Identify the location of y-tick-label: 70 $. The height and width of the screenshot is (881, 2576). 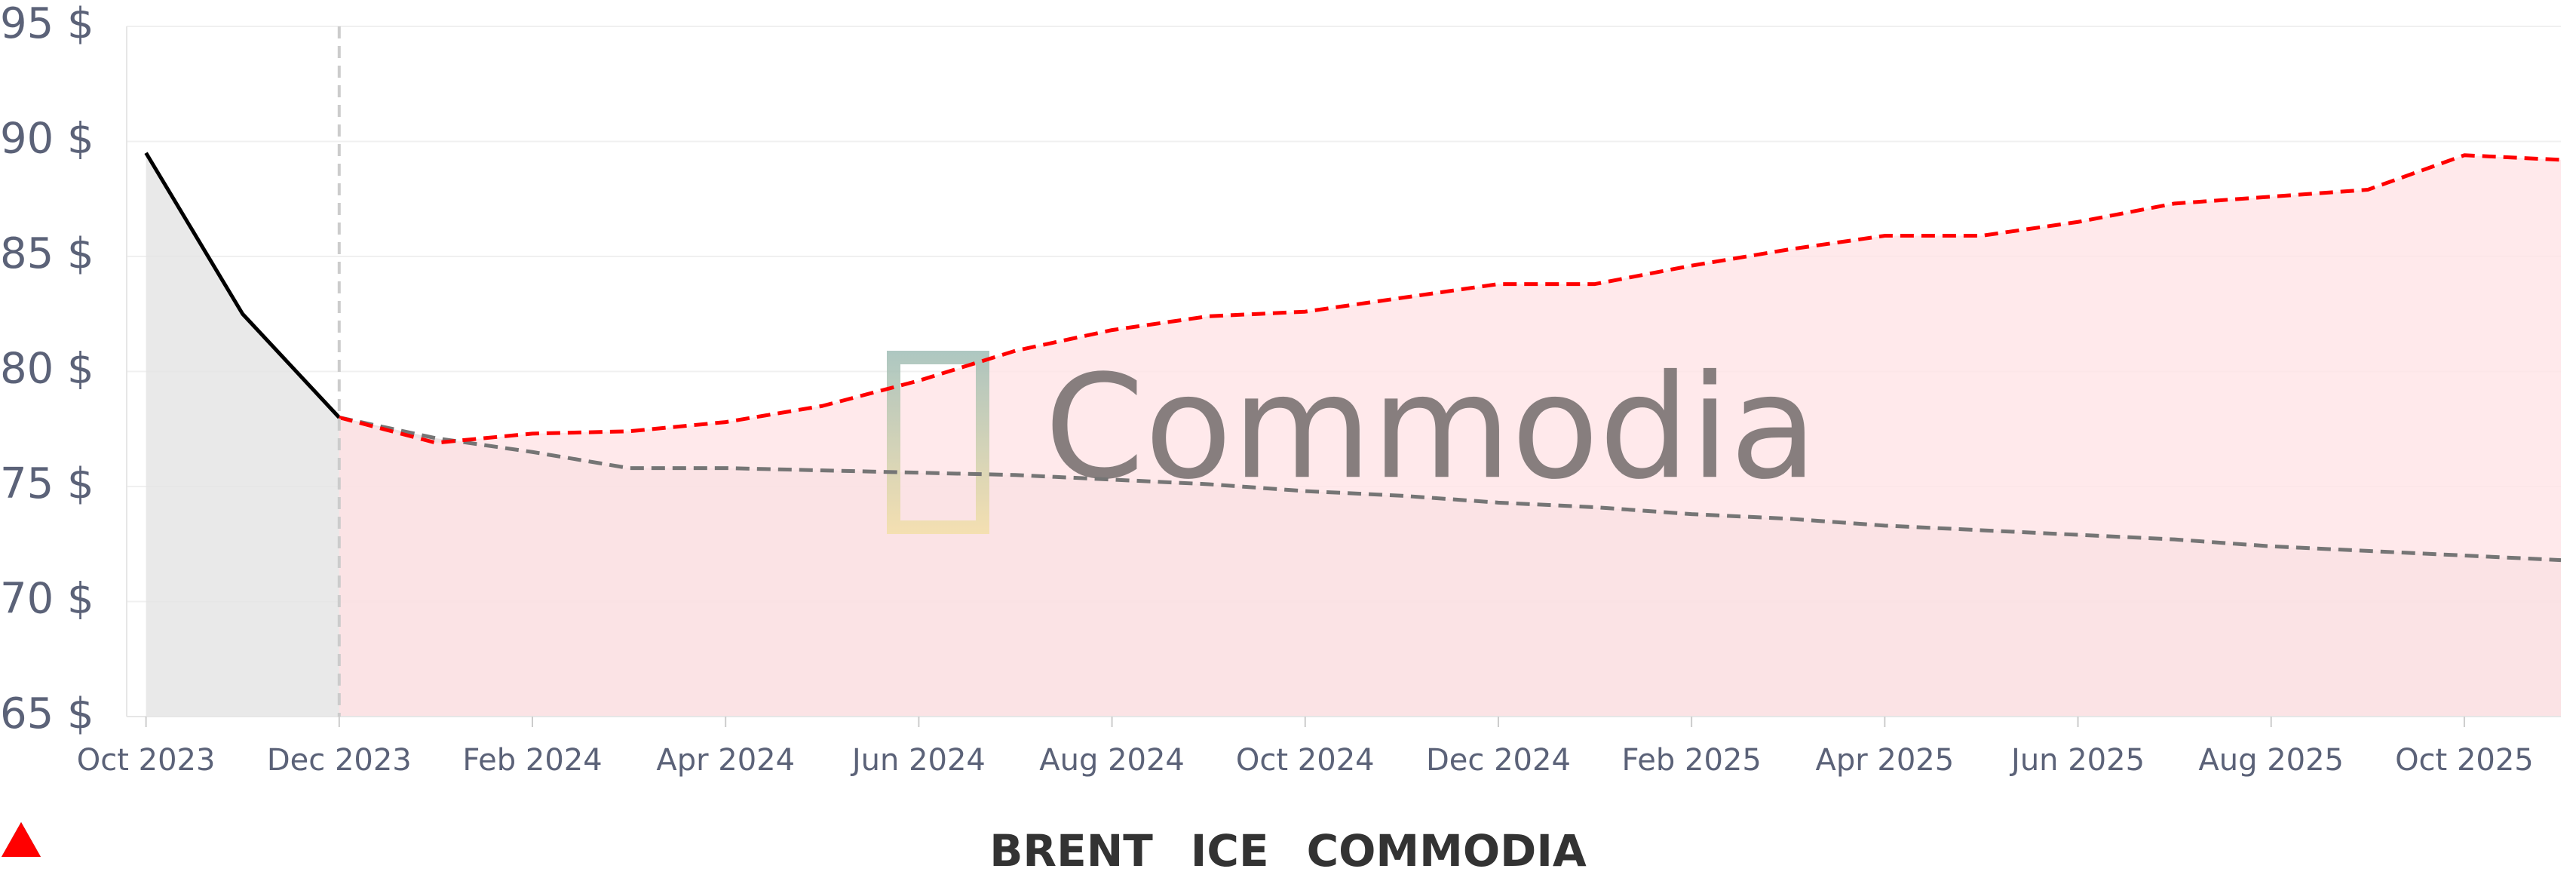
(47, 599).